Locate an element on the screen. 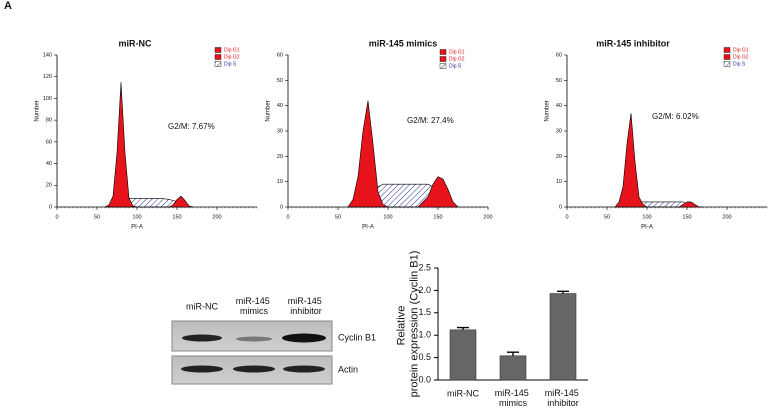 This screenshot has width=772, height=418. chart-title: miR-145 inhibitor is located at coordinates (633, 43).